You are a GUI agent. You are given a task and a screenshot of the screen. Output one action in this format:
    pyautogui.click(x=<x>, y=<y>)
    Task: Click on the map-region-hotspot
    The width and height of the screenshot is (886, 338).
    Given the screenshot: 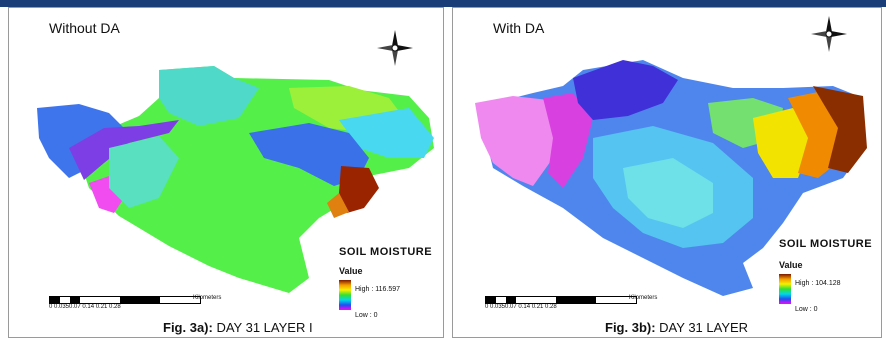 What is the action you would take?
    pyautogui.click(x=359, y=189)
    